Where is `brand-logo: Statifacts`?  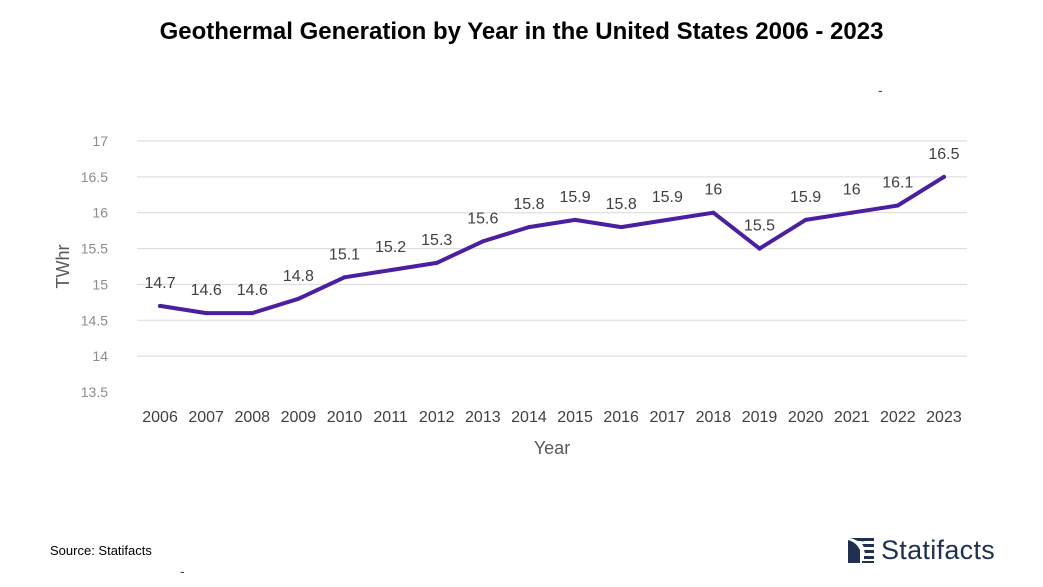
brand-logo: Statifacts is located at coordinates (920, 550).